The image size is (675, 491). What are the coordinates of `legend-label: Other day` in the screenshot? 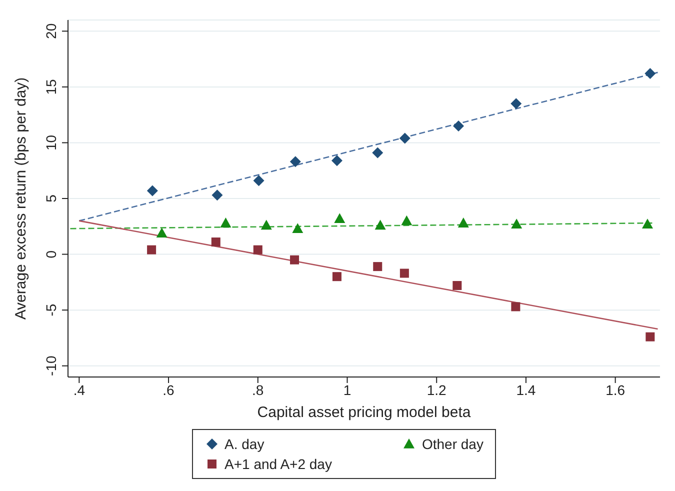 It's located at (453, 444).